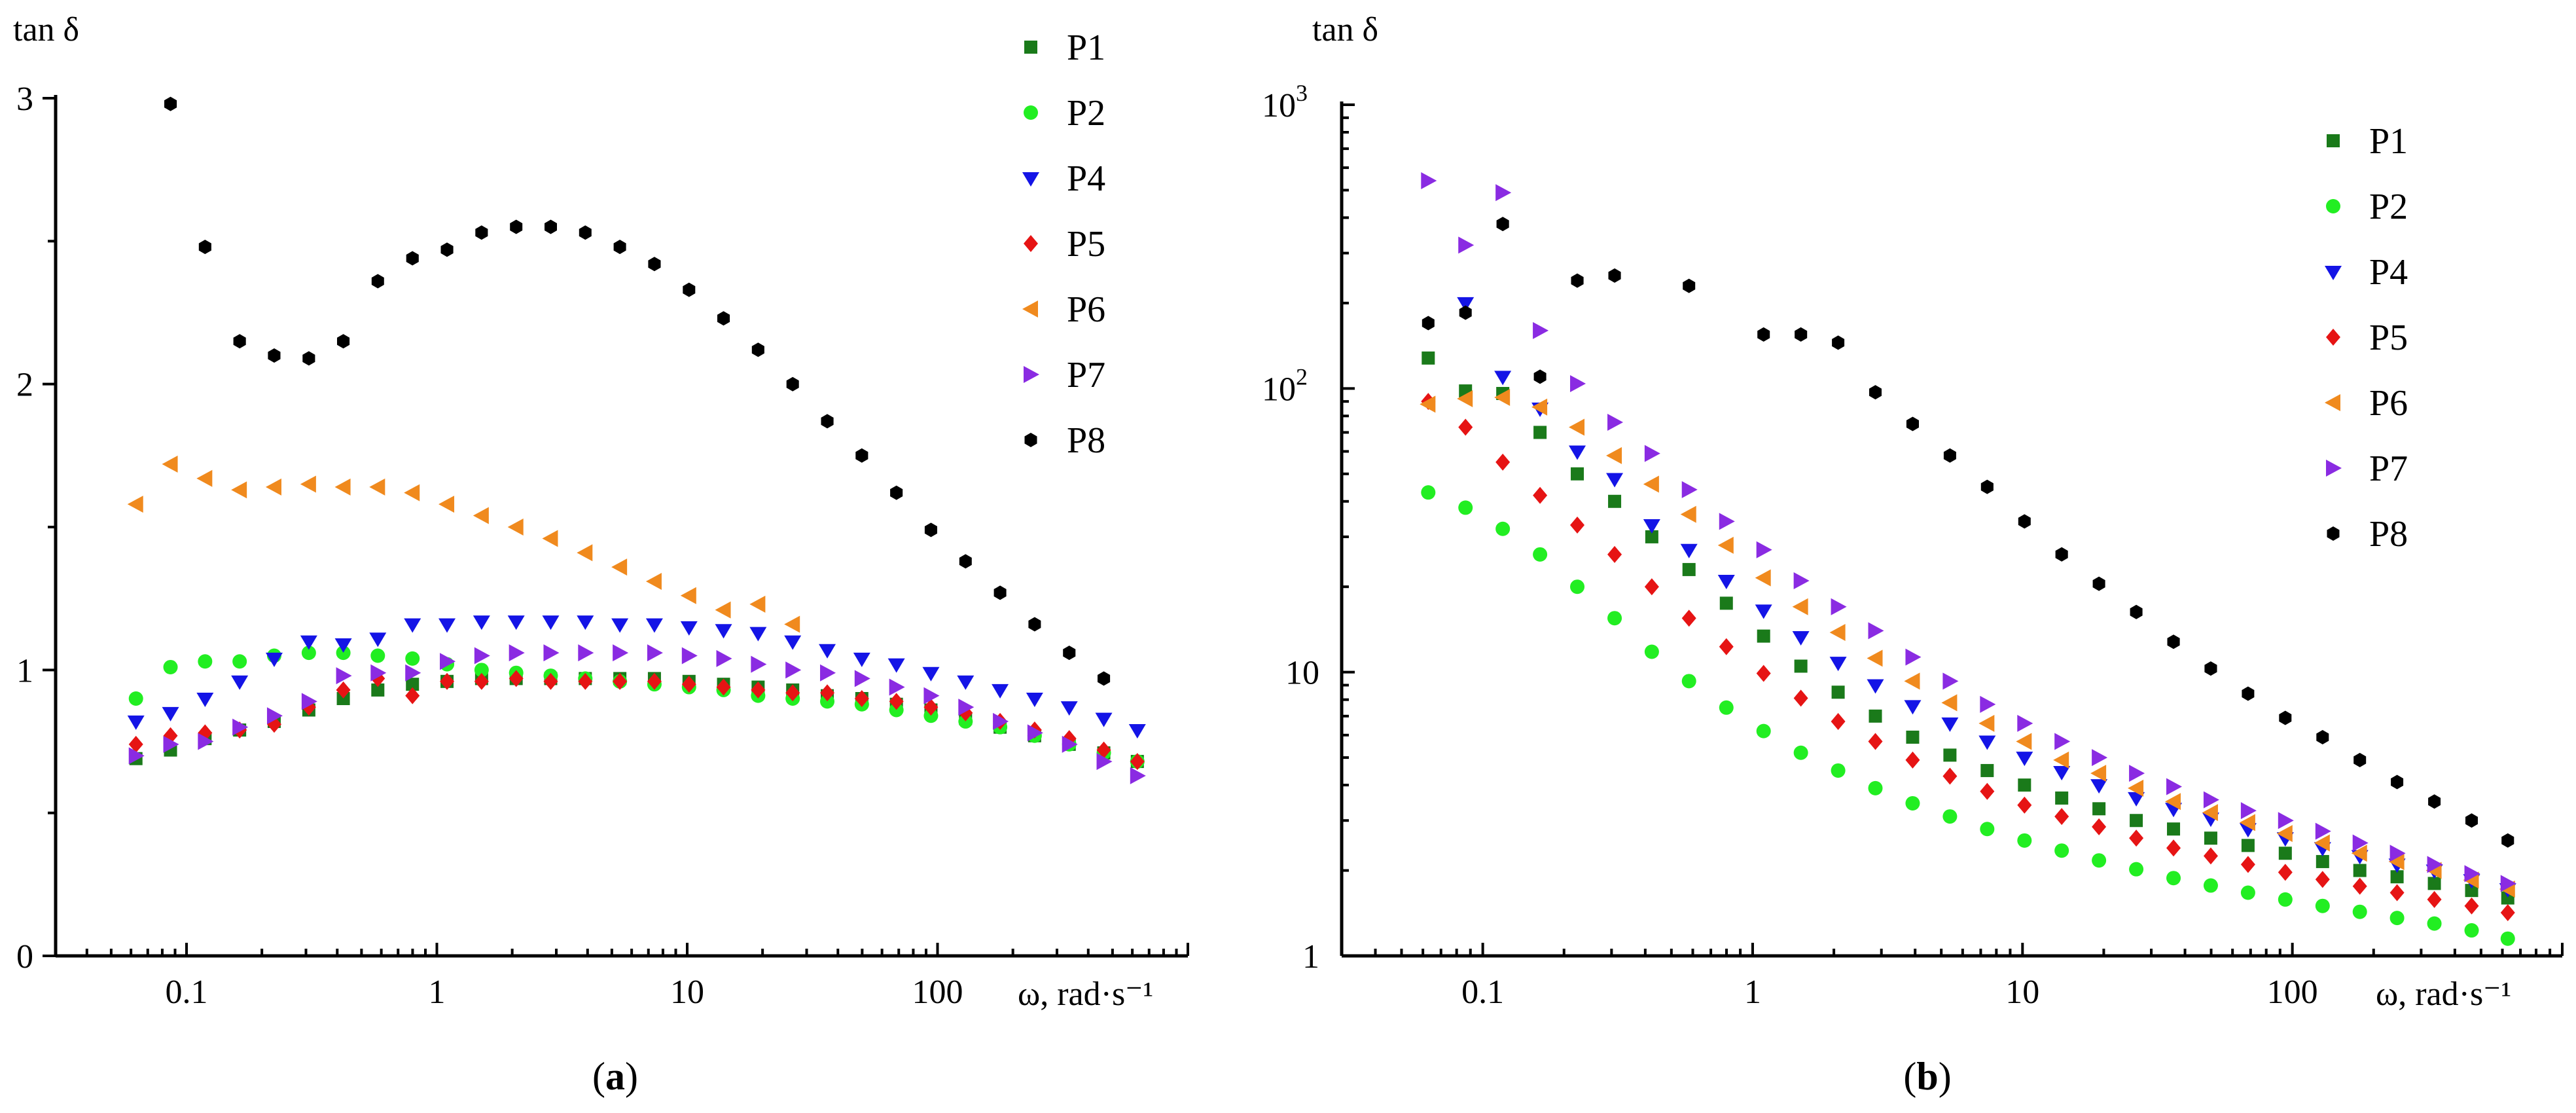  Describe the element at coordinates (1482, 992) in the screenshot. I see `x-tick-label-b: 0.1` at that location.